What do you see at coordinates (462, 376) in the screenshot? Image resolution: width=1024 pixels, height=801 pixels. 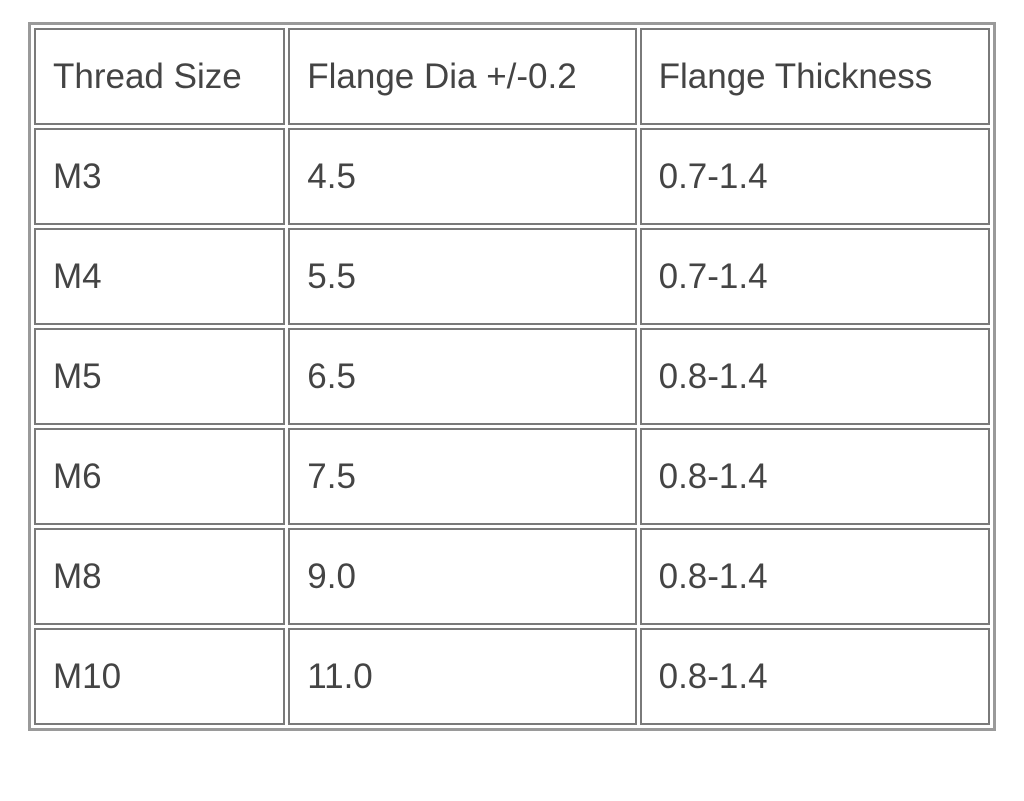 I see `table-cell: 6.5` at bounding box center [462, 376].